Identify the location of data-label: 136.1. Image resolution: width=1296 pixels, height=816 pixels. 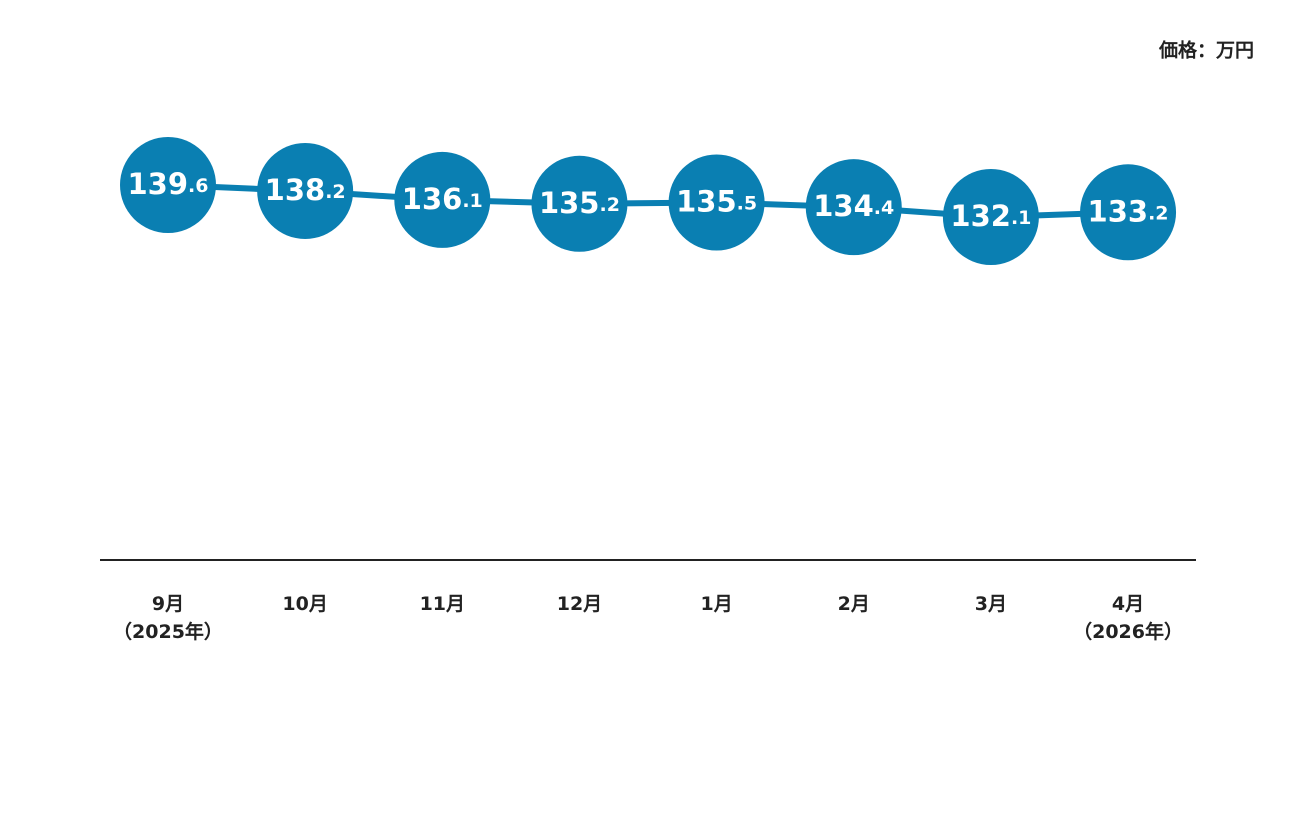
(442, 199).